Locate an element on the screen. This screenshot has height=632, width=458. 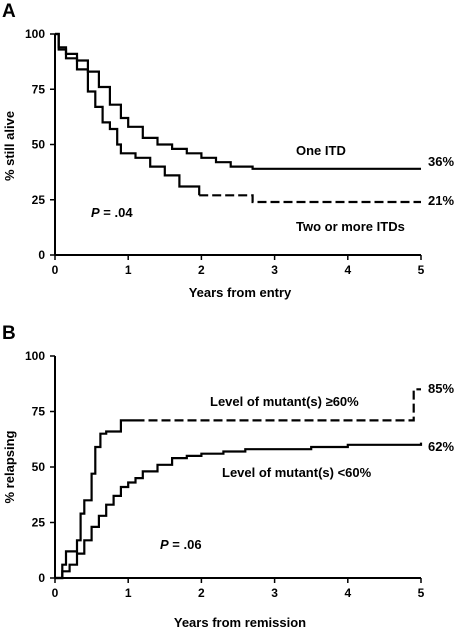
panel-a-y-tick-label: 0 is located at coordinates (41, 255).